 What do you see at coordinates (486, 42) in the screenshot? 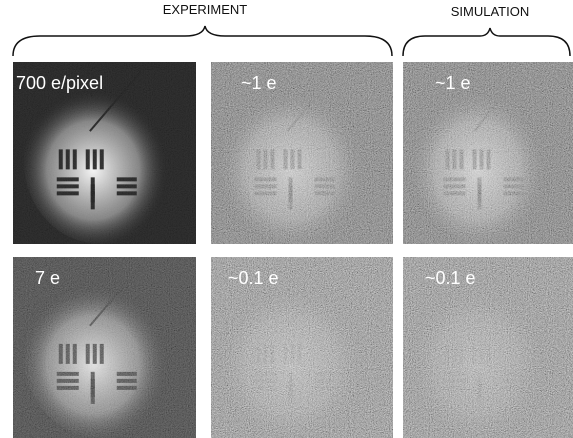
I see `brace-simulation` at bounding box center [486, 42].